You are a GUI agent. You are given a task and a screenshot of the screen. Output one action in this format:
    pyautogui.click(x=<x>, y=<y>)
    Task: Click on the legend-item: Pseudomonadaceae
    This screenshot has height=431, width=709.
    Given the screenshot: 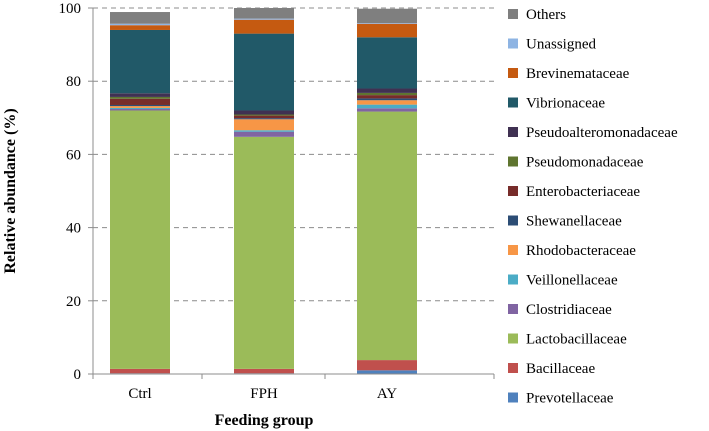 What is the action you would take?
    pyautogui.click(x=576, y=163)
    